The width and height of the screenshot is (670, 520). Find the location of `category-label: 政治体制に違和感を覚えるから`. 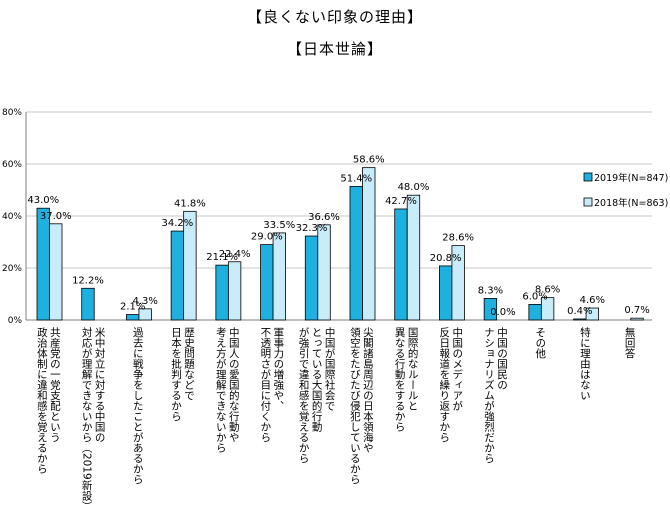

category-label: 政治体制に違和感を覚えるから is located at coordinates (42, 400).